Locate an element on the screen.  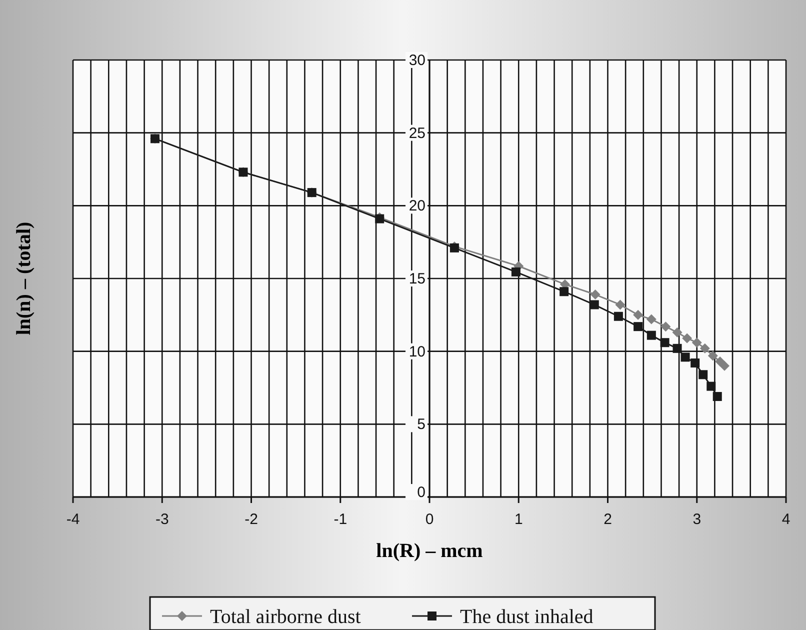
legend-label: The dust inhaled is located at coordinates (527, 617).